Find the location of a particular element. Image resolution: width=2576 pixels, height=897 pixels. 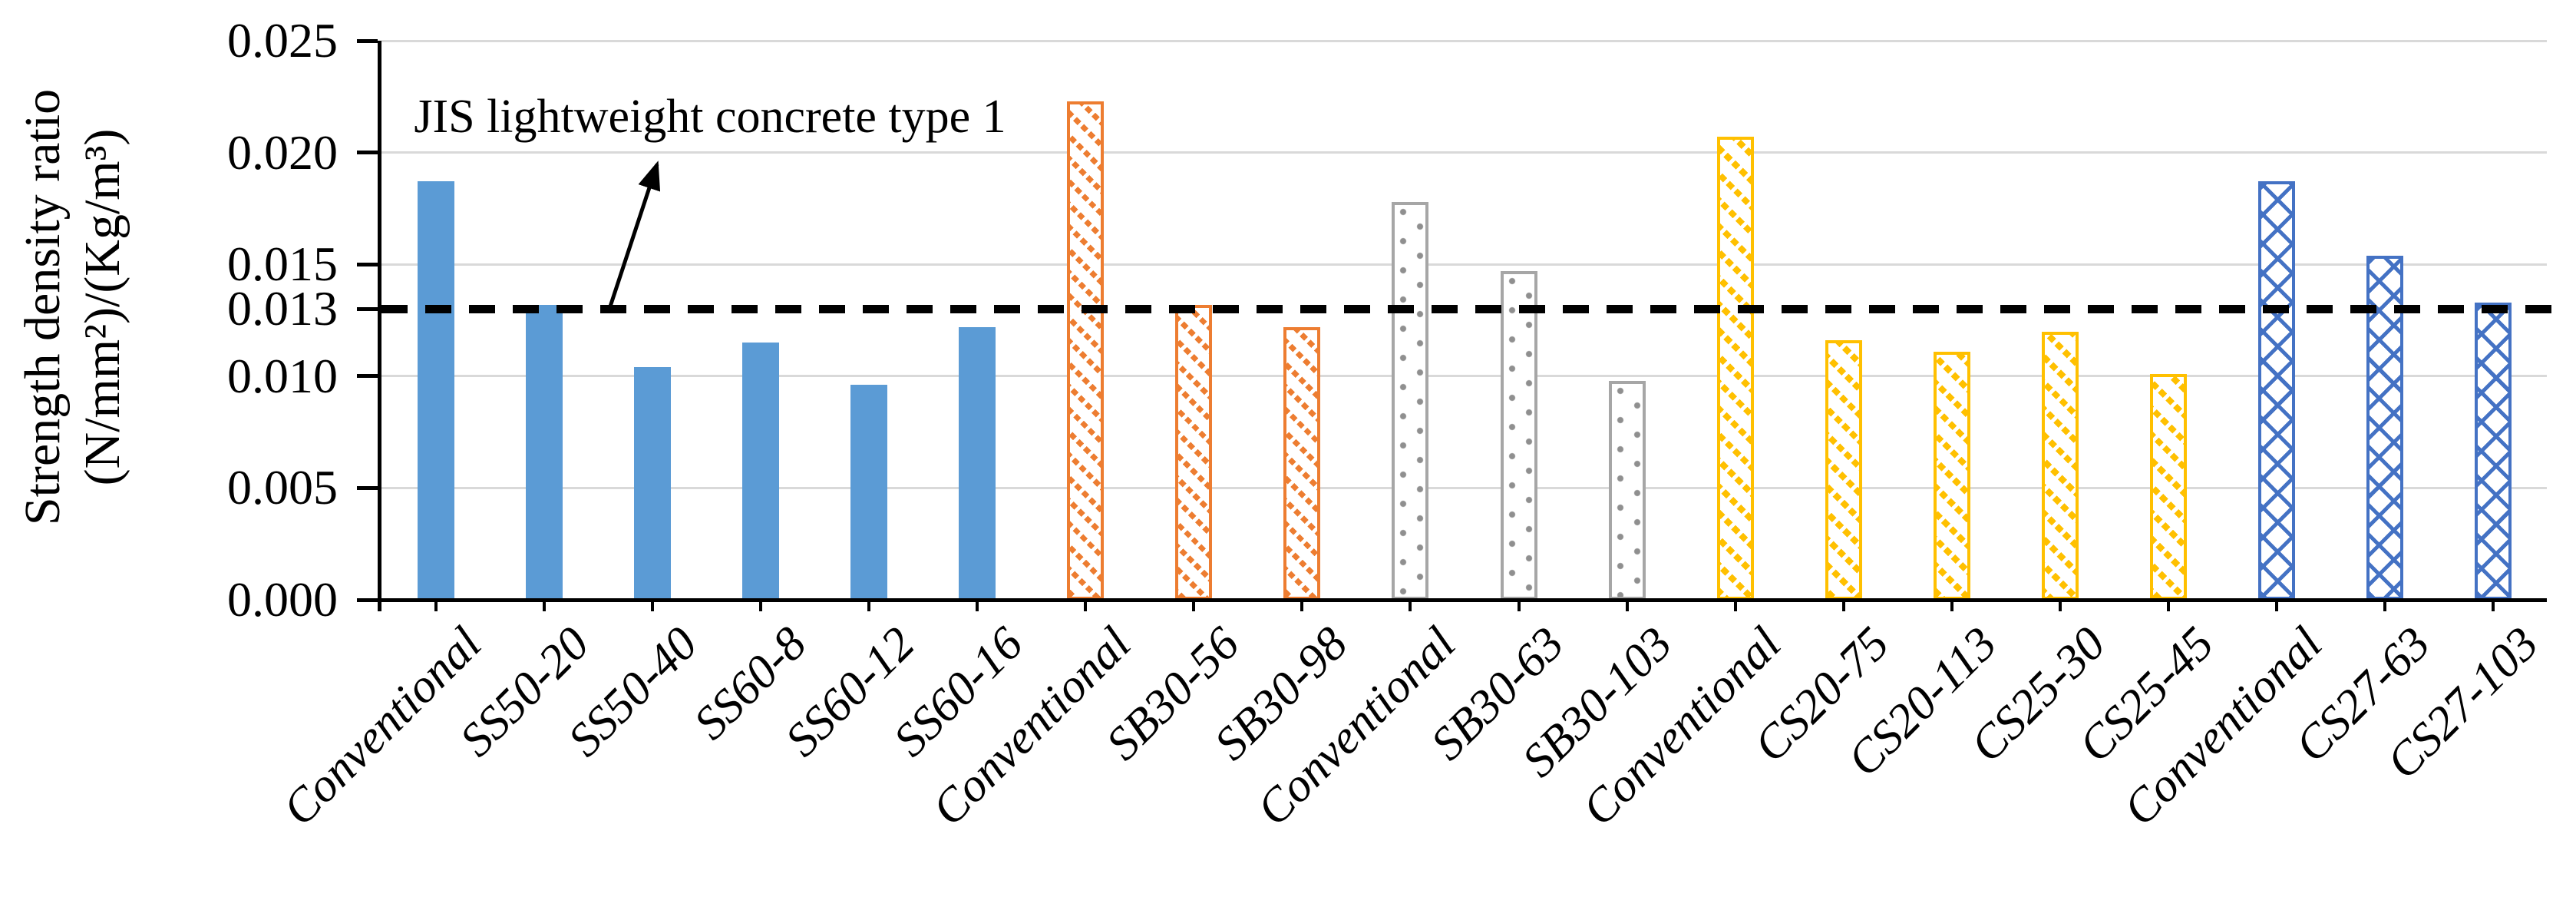

reference-dashed-line is located at coordinates (1471, 308).